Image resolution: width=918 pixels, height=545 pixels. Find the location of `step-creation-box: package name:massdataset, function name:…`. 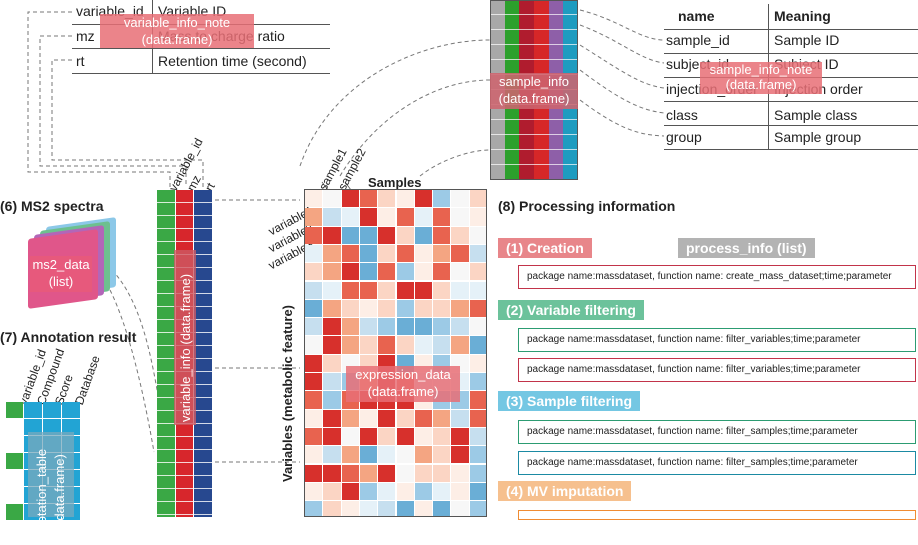

step-creation-box: package name:massdataset, function name:… is located at coordinates (717, 277).